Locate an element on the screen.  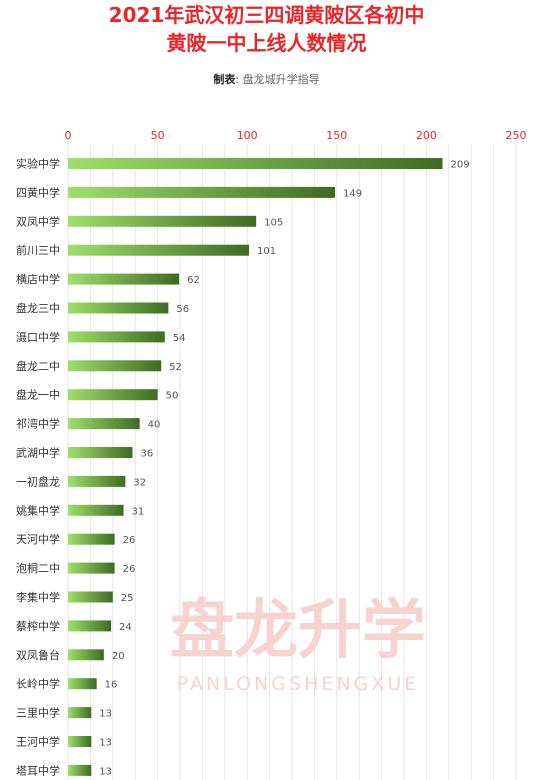
watermark-subtext: PANLONGSHENGXUE is located at coordinates (298, 684).